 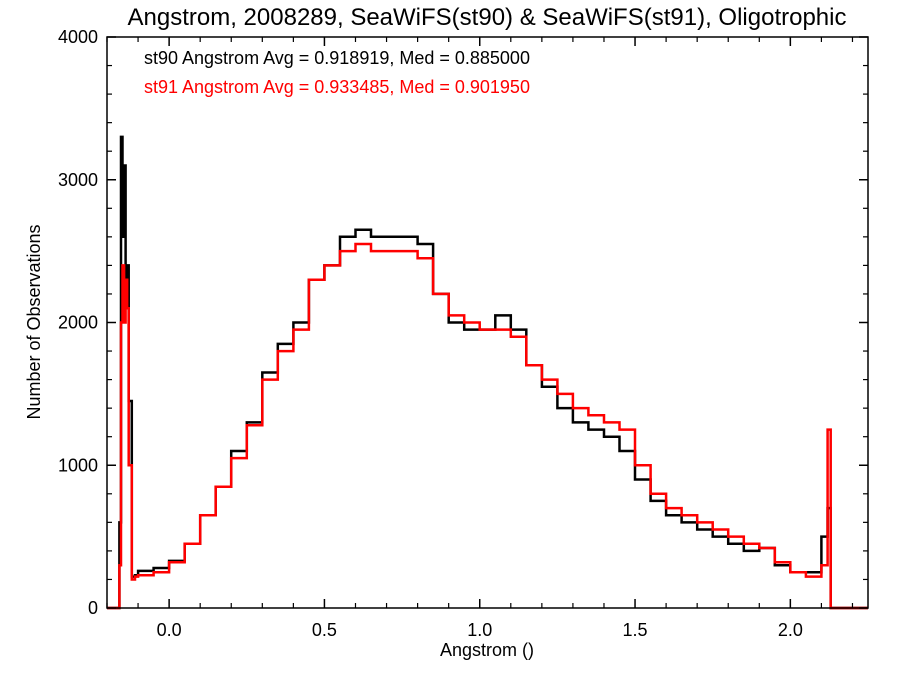 I want to click on x-tick-label: 1.0, so click(x=479, y=630).